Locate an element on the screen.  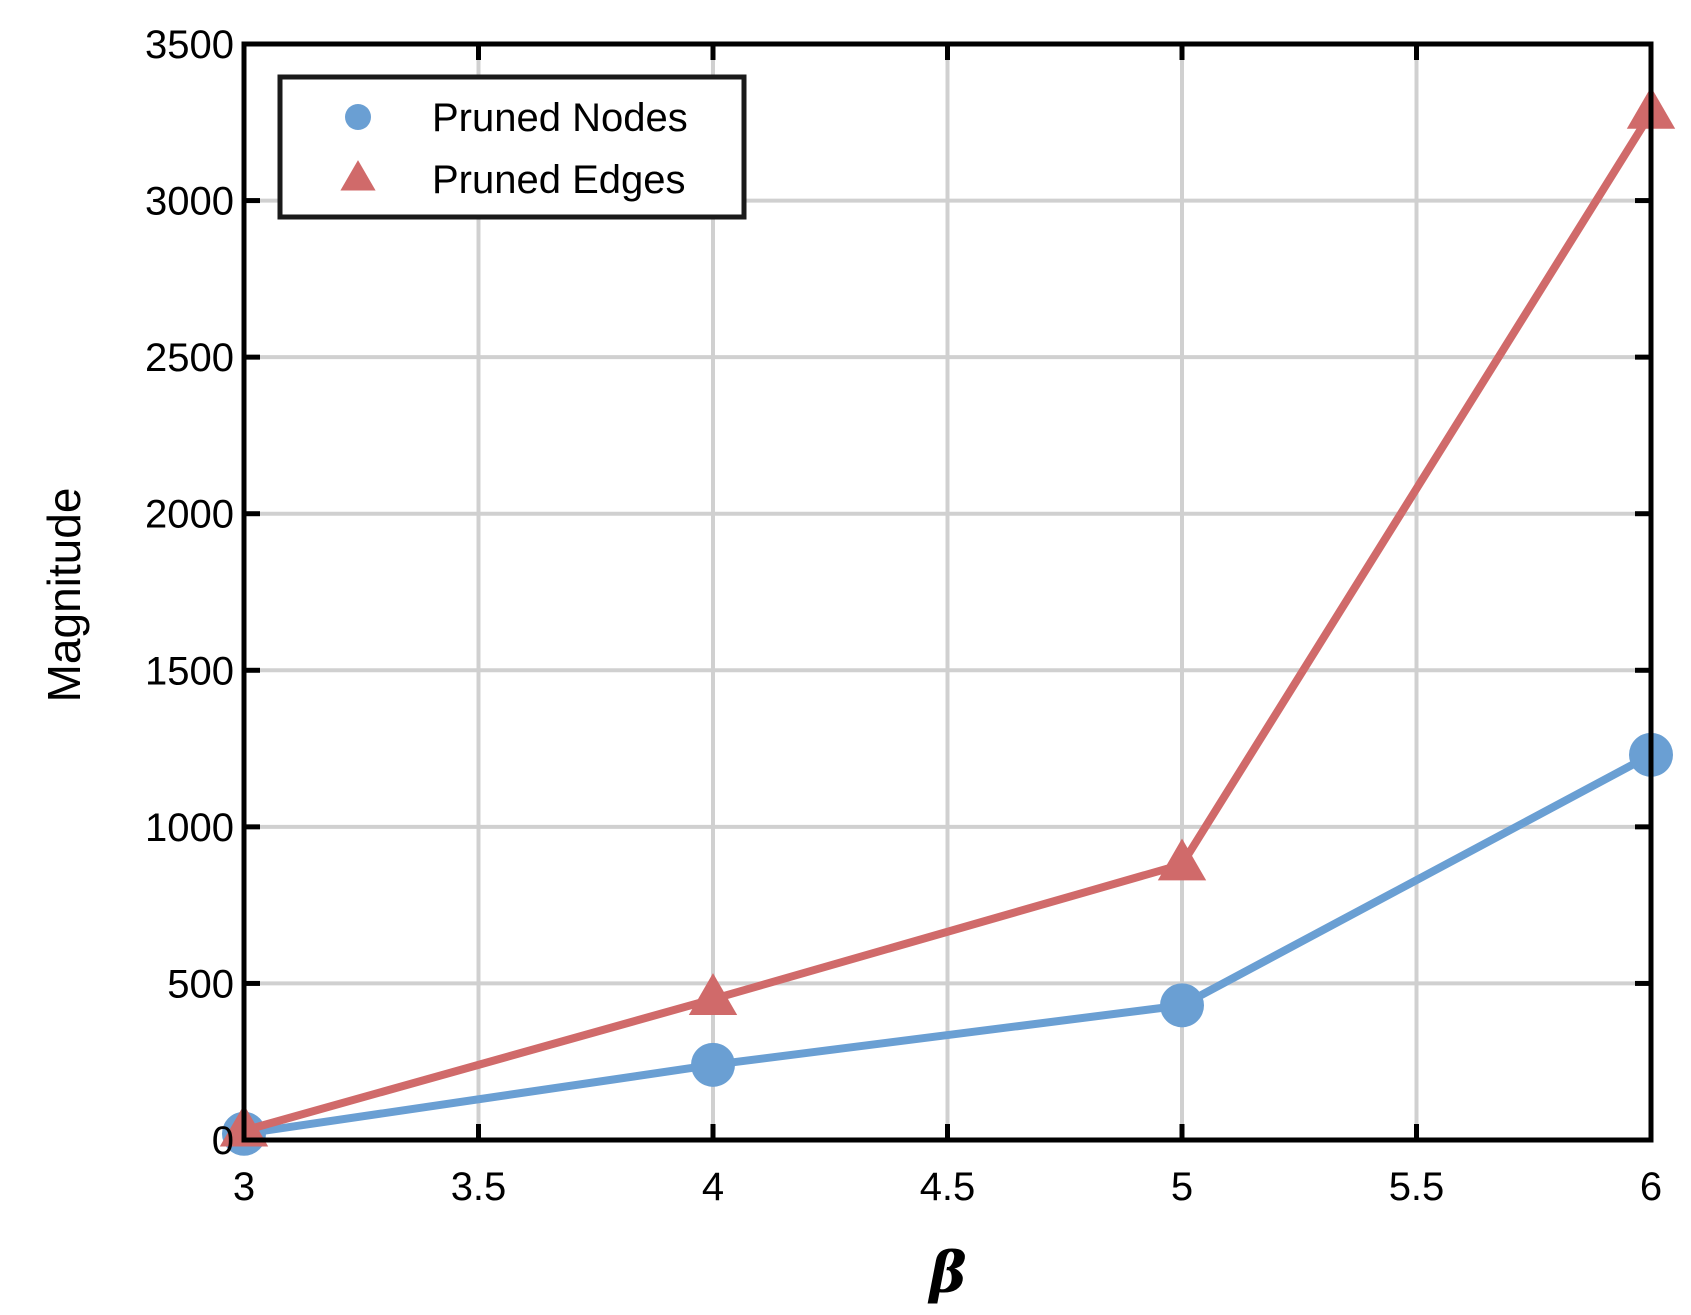
x-tick-label: 5 is located at coordinates (1182, 1187).